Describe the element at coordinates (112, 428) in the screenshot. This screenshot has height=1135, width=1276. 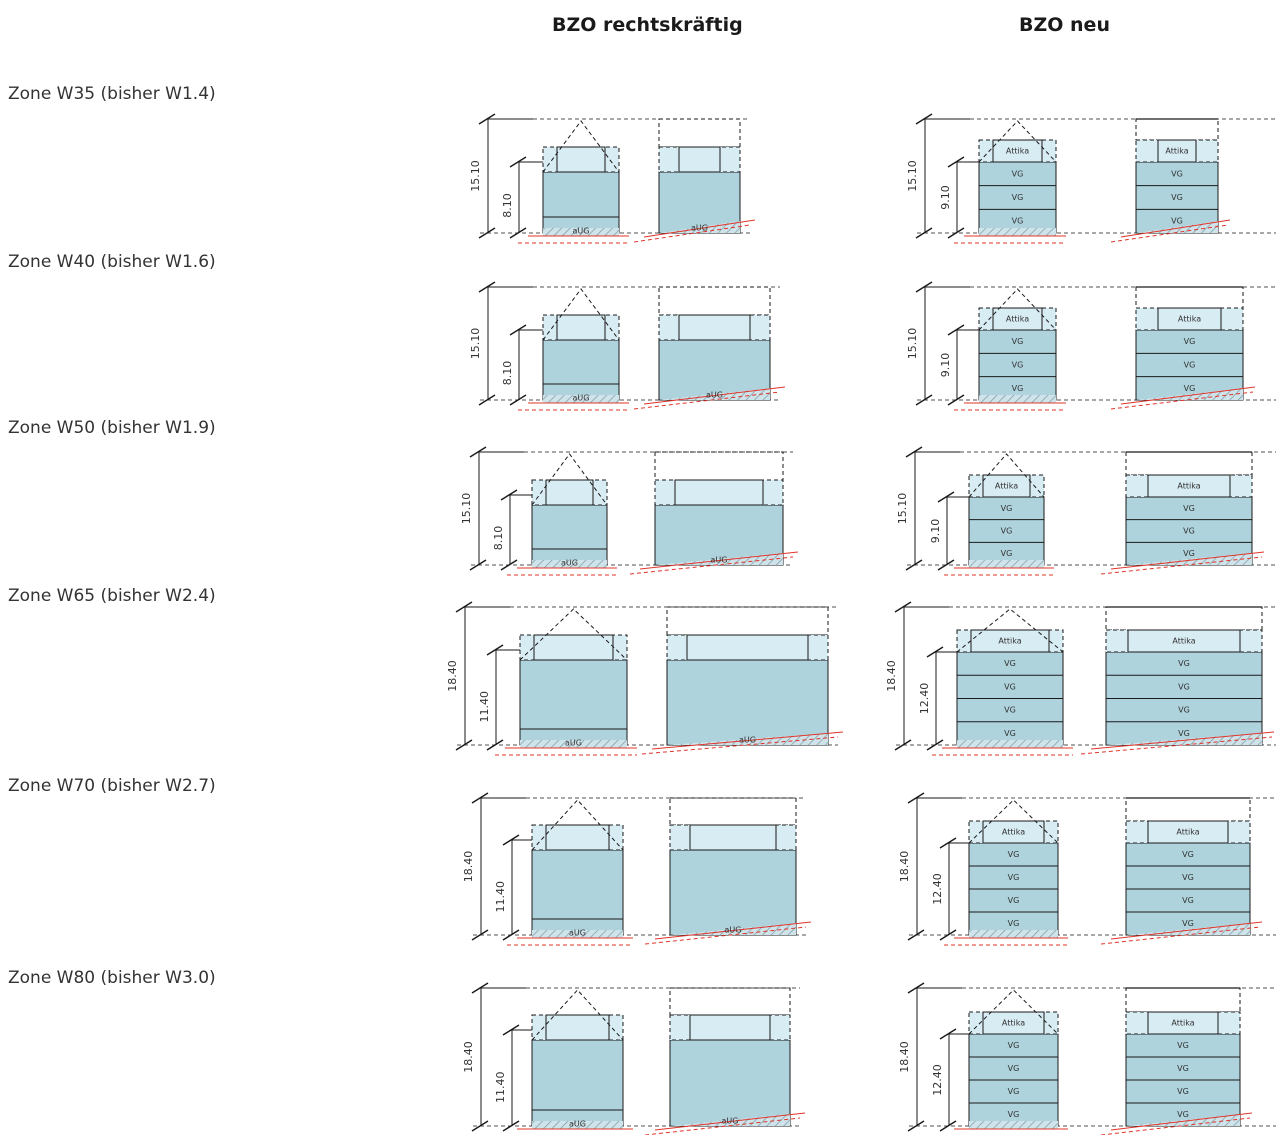
I see `zone-label: Zone W50 (bisher W1.9)` at that location.